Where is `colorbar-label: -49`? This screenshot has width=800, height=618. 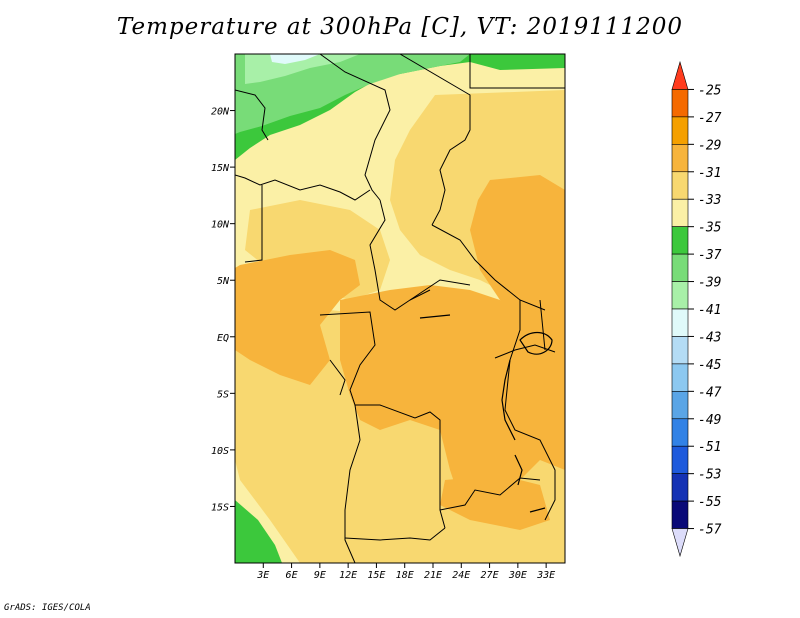 colorbar-label: -49 is located at coordinates (709, 420).